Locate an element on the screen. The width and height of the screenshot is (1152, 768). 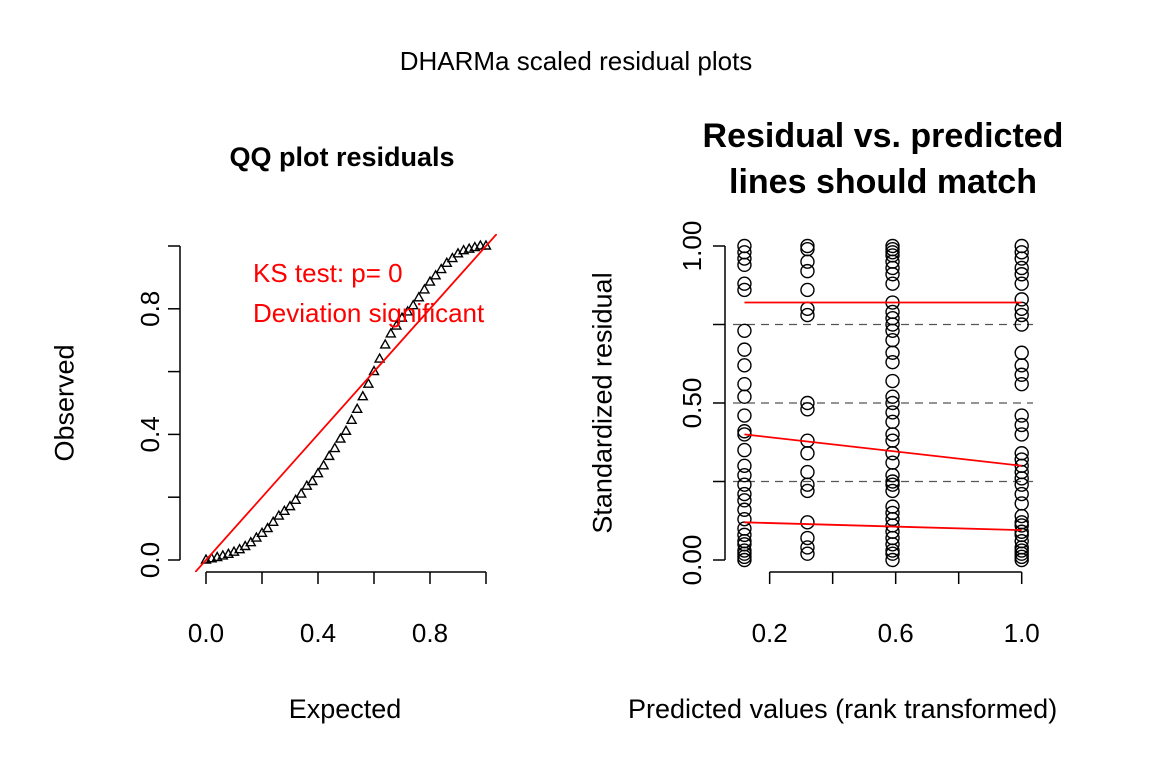
rv-plot-title-line: Residual vs. predicted is located at coordinates (883, 136).